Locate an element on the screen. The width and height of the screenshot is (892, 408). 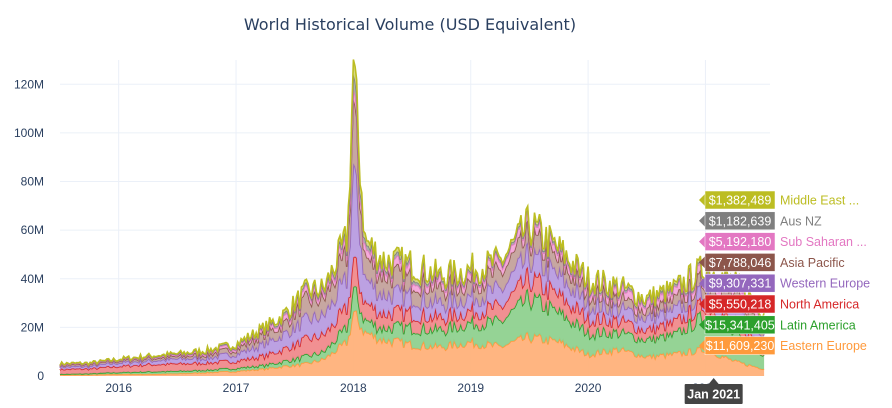
chart-title: World Historical Volume (USD Equivalent) is located at coordinates (410, 24).